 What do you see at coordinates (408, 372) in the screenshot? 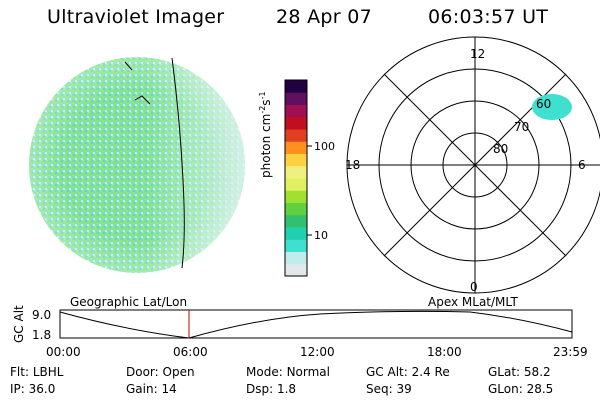
I see `gc-alt-info: GC Alt: 2.4 Re` at bounding box center [408, 372].